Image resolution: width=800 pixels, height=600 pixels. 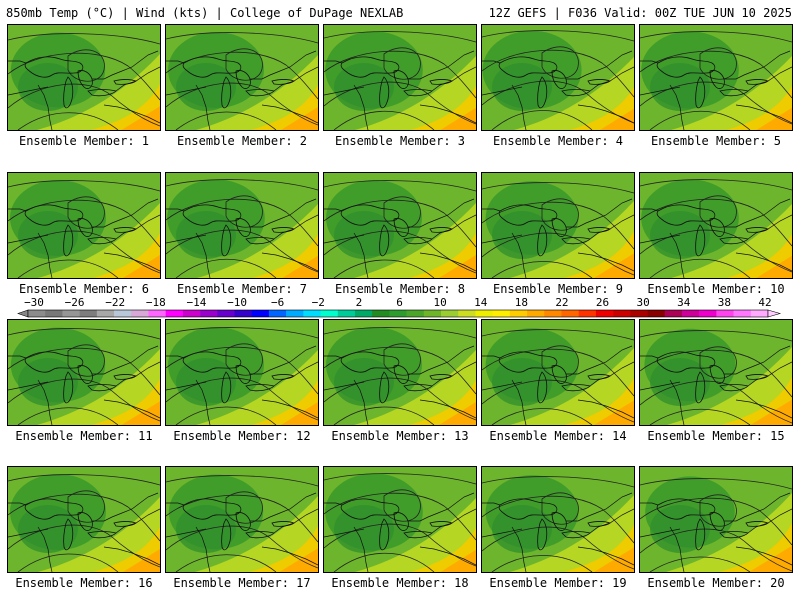 What do you see at coordinates (242, 436) in the screenshot?
I see `ensemble-member-label: Ensemble Member: 12` at bounding box center [242, 436].